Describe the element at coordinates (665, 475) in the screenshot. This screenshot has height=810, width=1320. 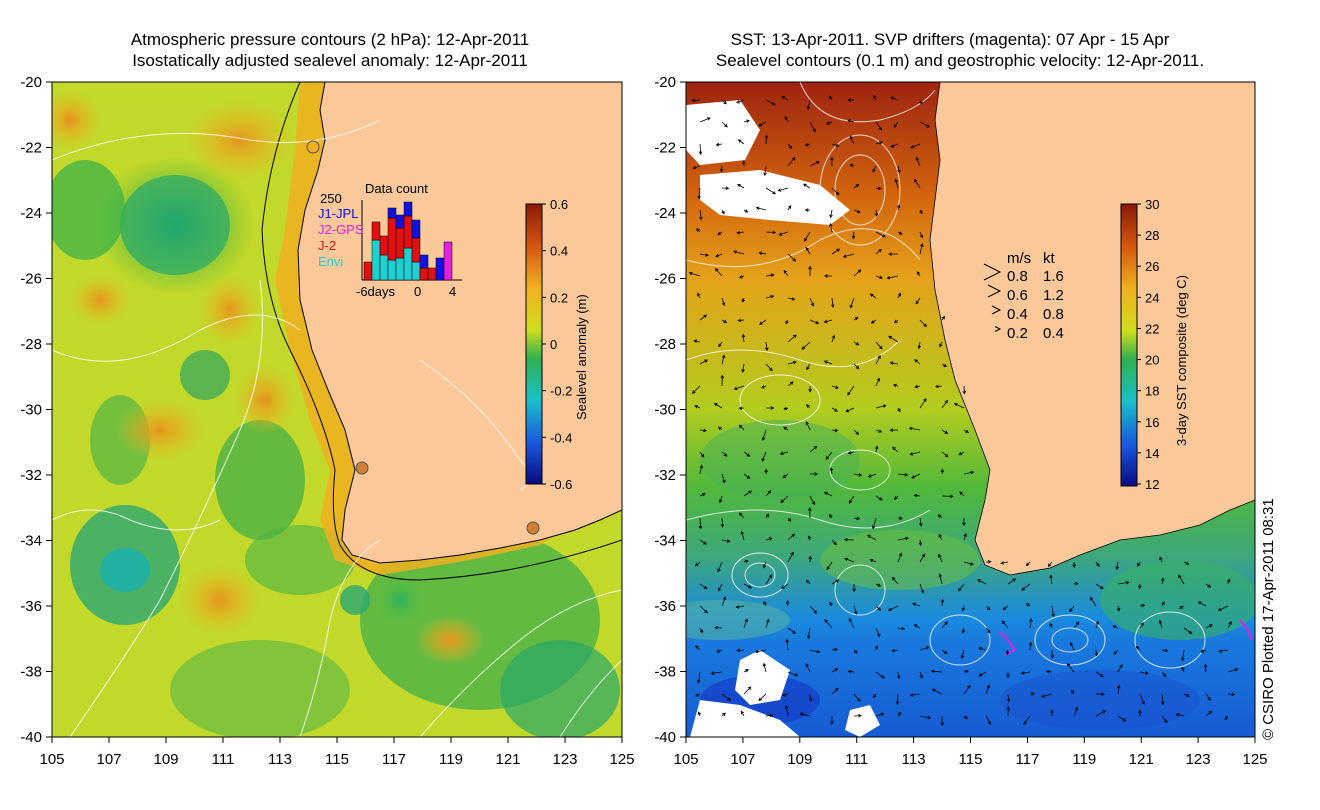
I see `right-ytick-label: -32` at that location.